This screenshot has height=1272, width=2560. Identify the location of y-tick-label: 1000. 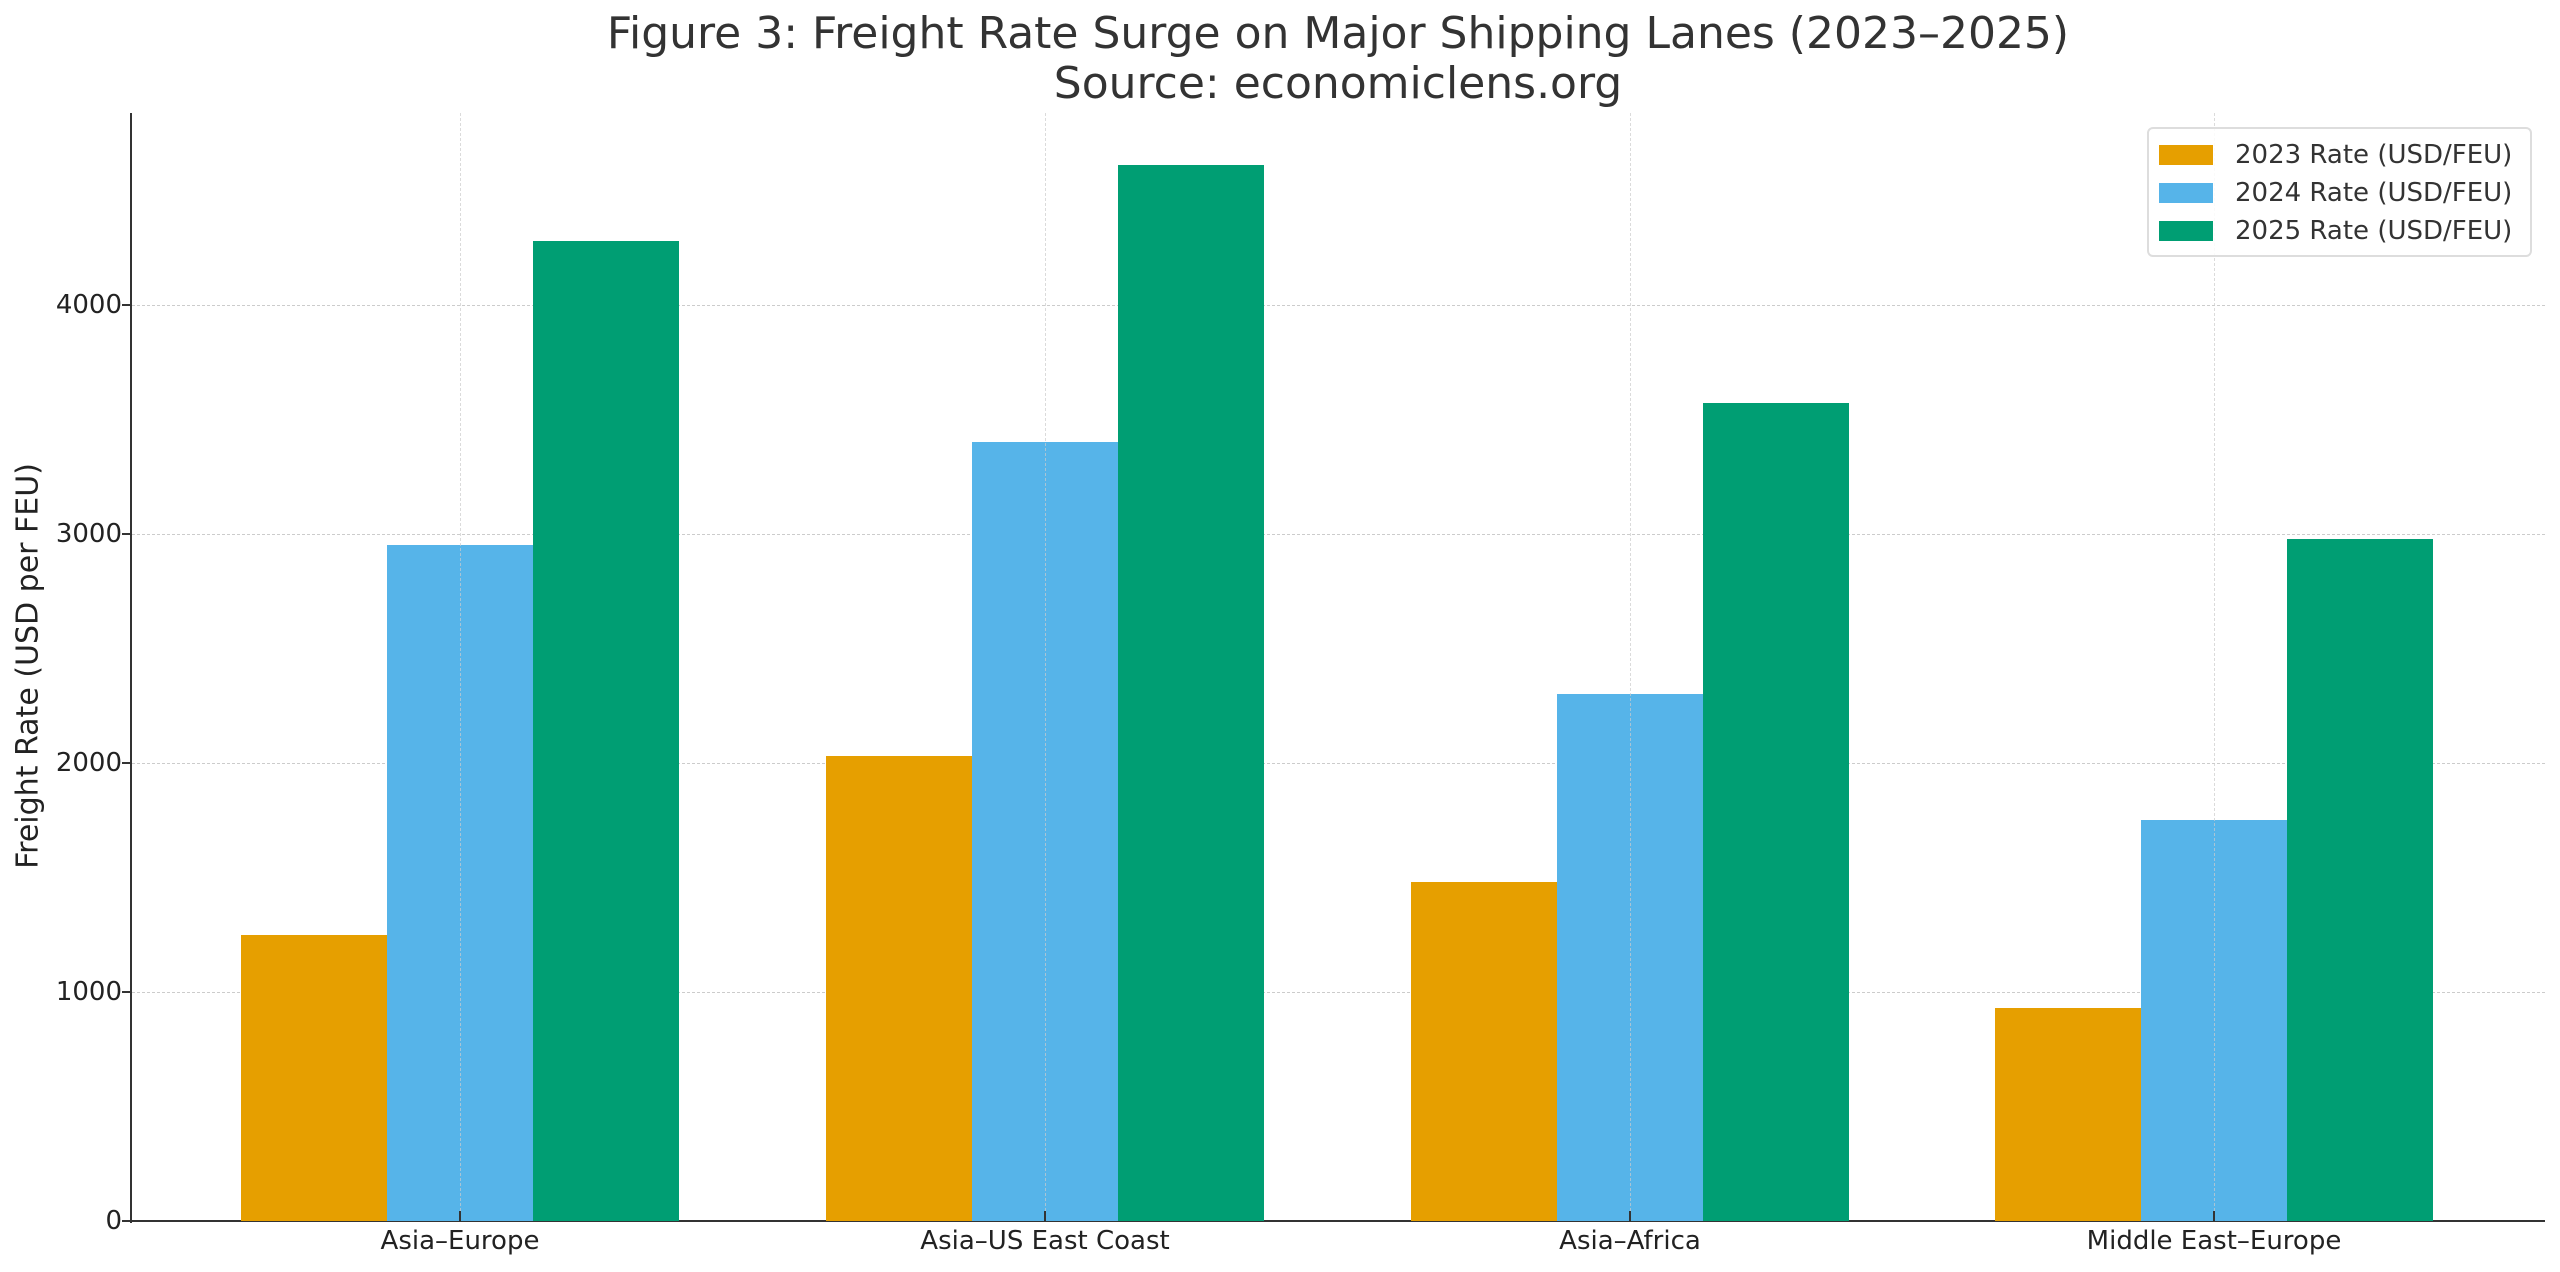
(88, 992).